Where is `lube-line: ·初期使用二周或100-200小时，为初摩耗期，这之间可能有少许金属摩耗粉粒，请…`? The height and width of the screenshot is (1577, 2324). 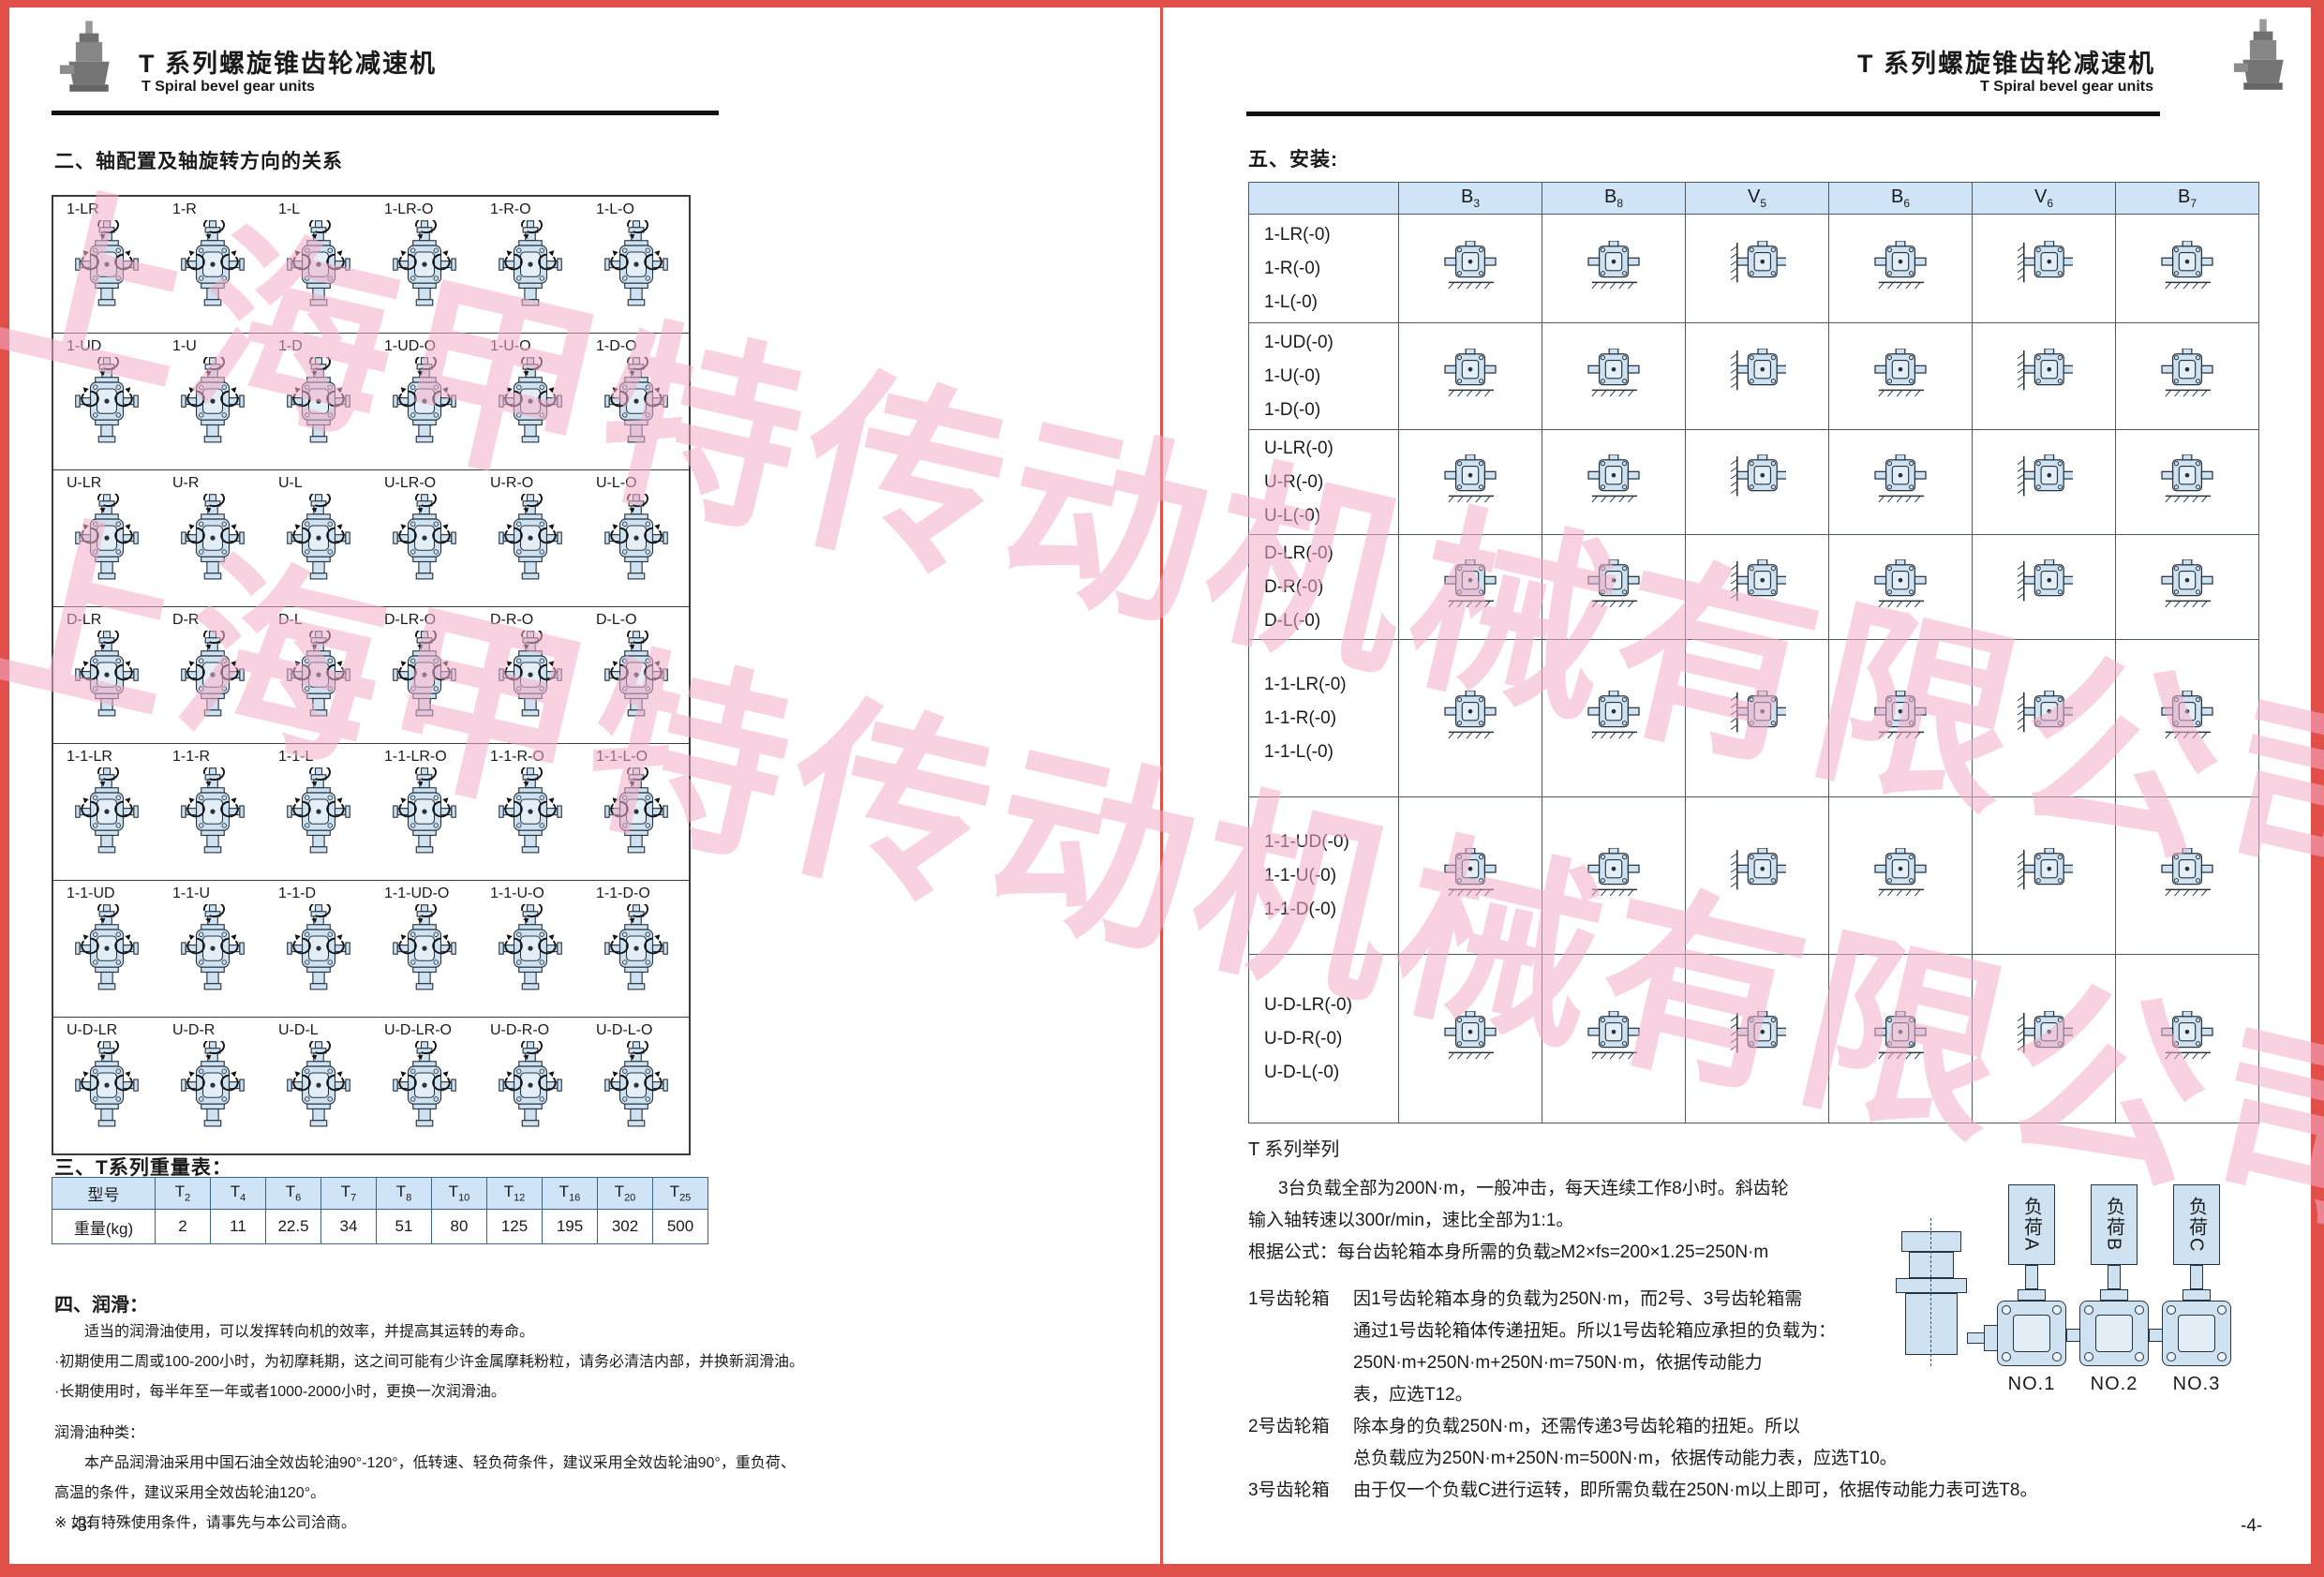
lube-line: ·初期使用二周或100-200小时，为初摩耗期，这之间可能有少许金属摩耗粉粒，请… is located at coordinates (429, 1362).